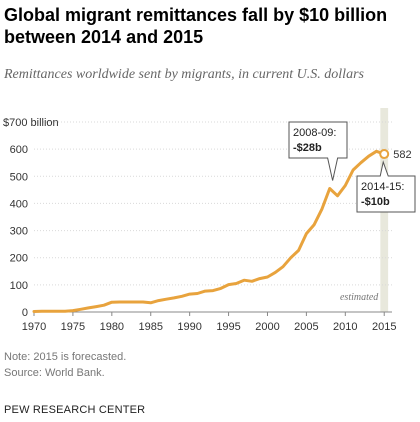 The width and height of the screenshot is (420, 422). I want to click on y-tick-label: $700 billion, so click(31, 123).